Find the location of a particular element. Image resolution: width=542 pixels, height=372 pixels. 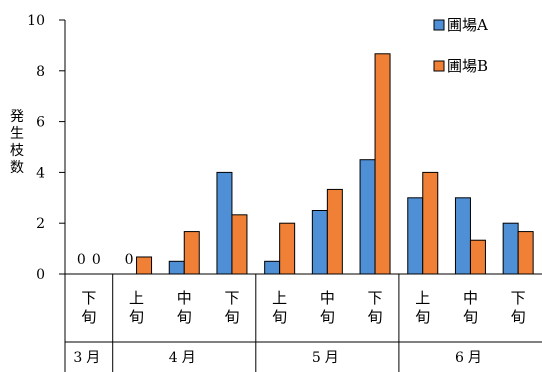

data-label-0: 0 is located at coordinates (81, 260).